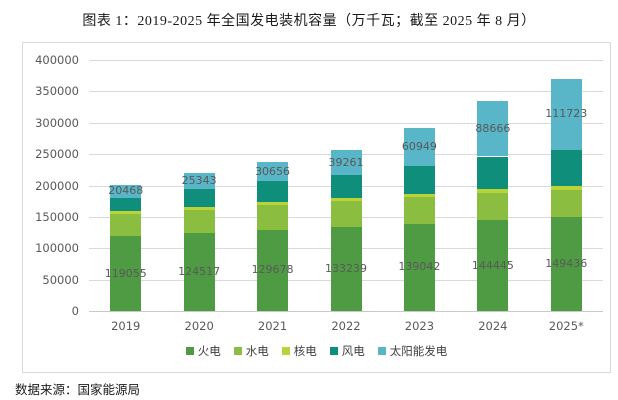 The image size is (618, 400). What do you see at coordinates (493, 326) in the screenshot?
I see `x-axis-tick-label: 2024` at bounding box center [493, 326].